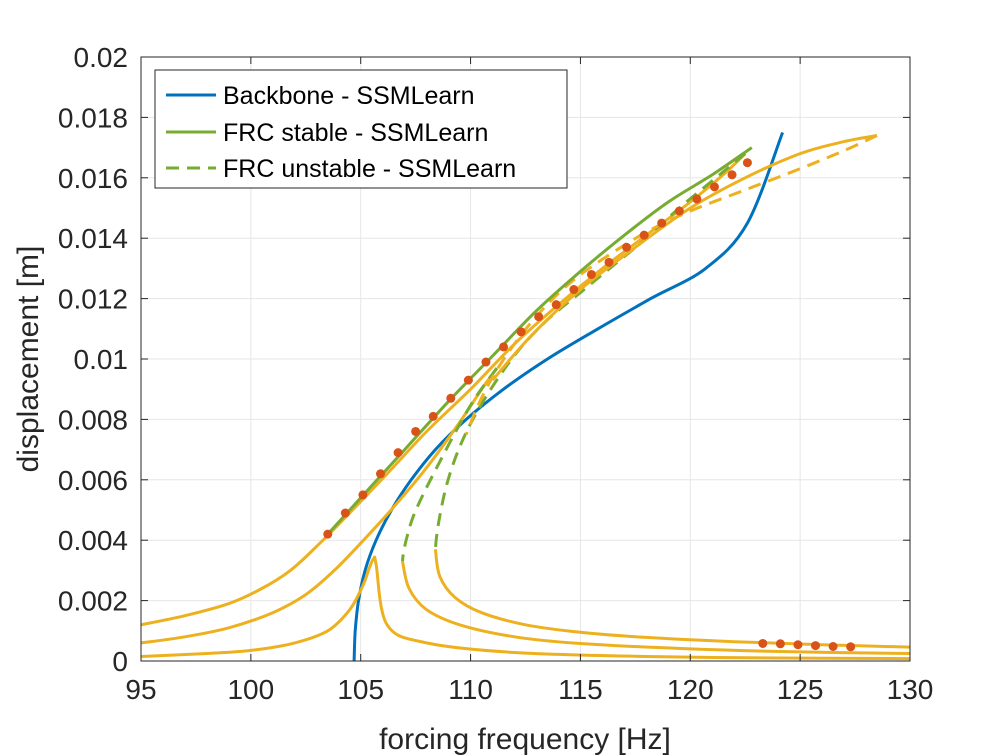  I want to click on legend-box, so click(361, 129).